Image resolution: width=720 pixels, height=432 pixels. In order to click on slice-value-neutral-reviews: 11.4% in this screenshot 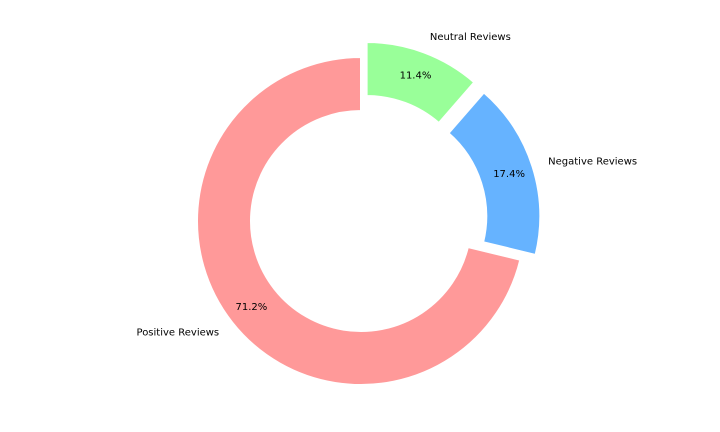, I will do `click(416, 75)`.